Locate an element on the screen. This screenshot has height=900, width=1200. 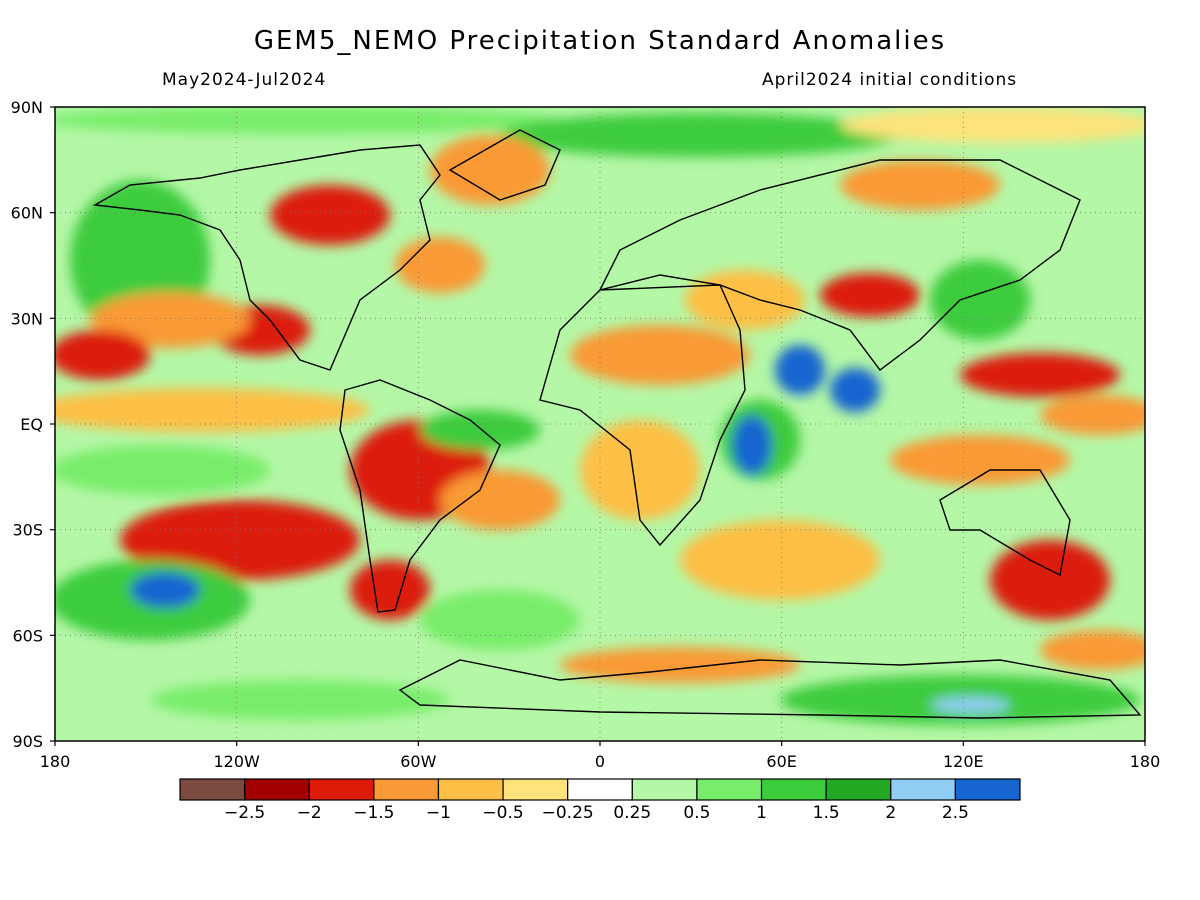
colorbar-label: 1.5 is located at coordinates (826, 813).